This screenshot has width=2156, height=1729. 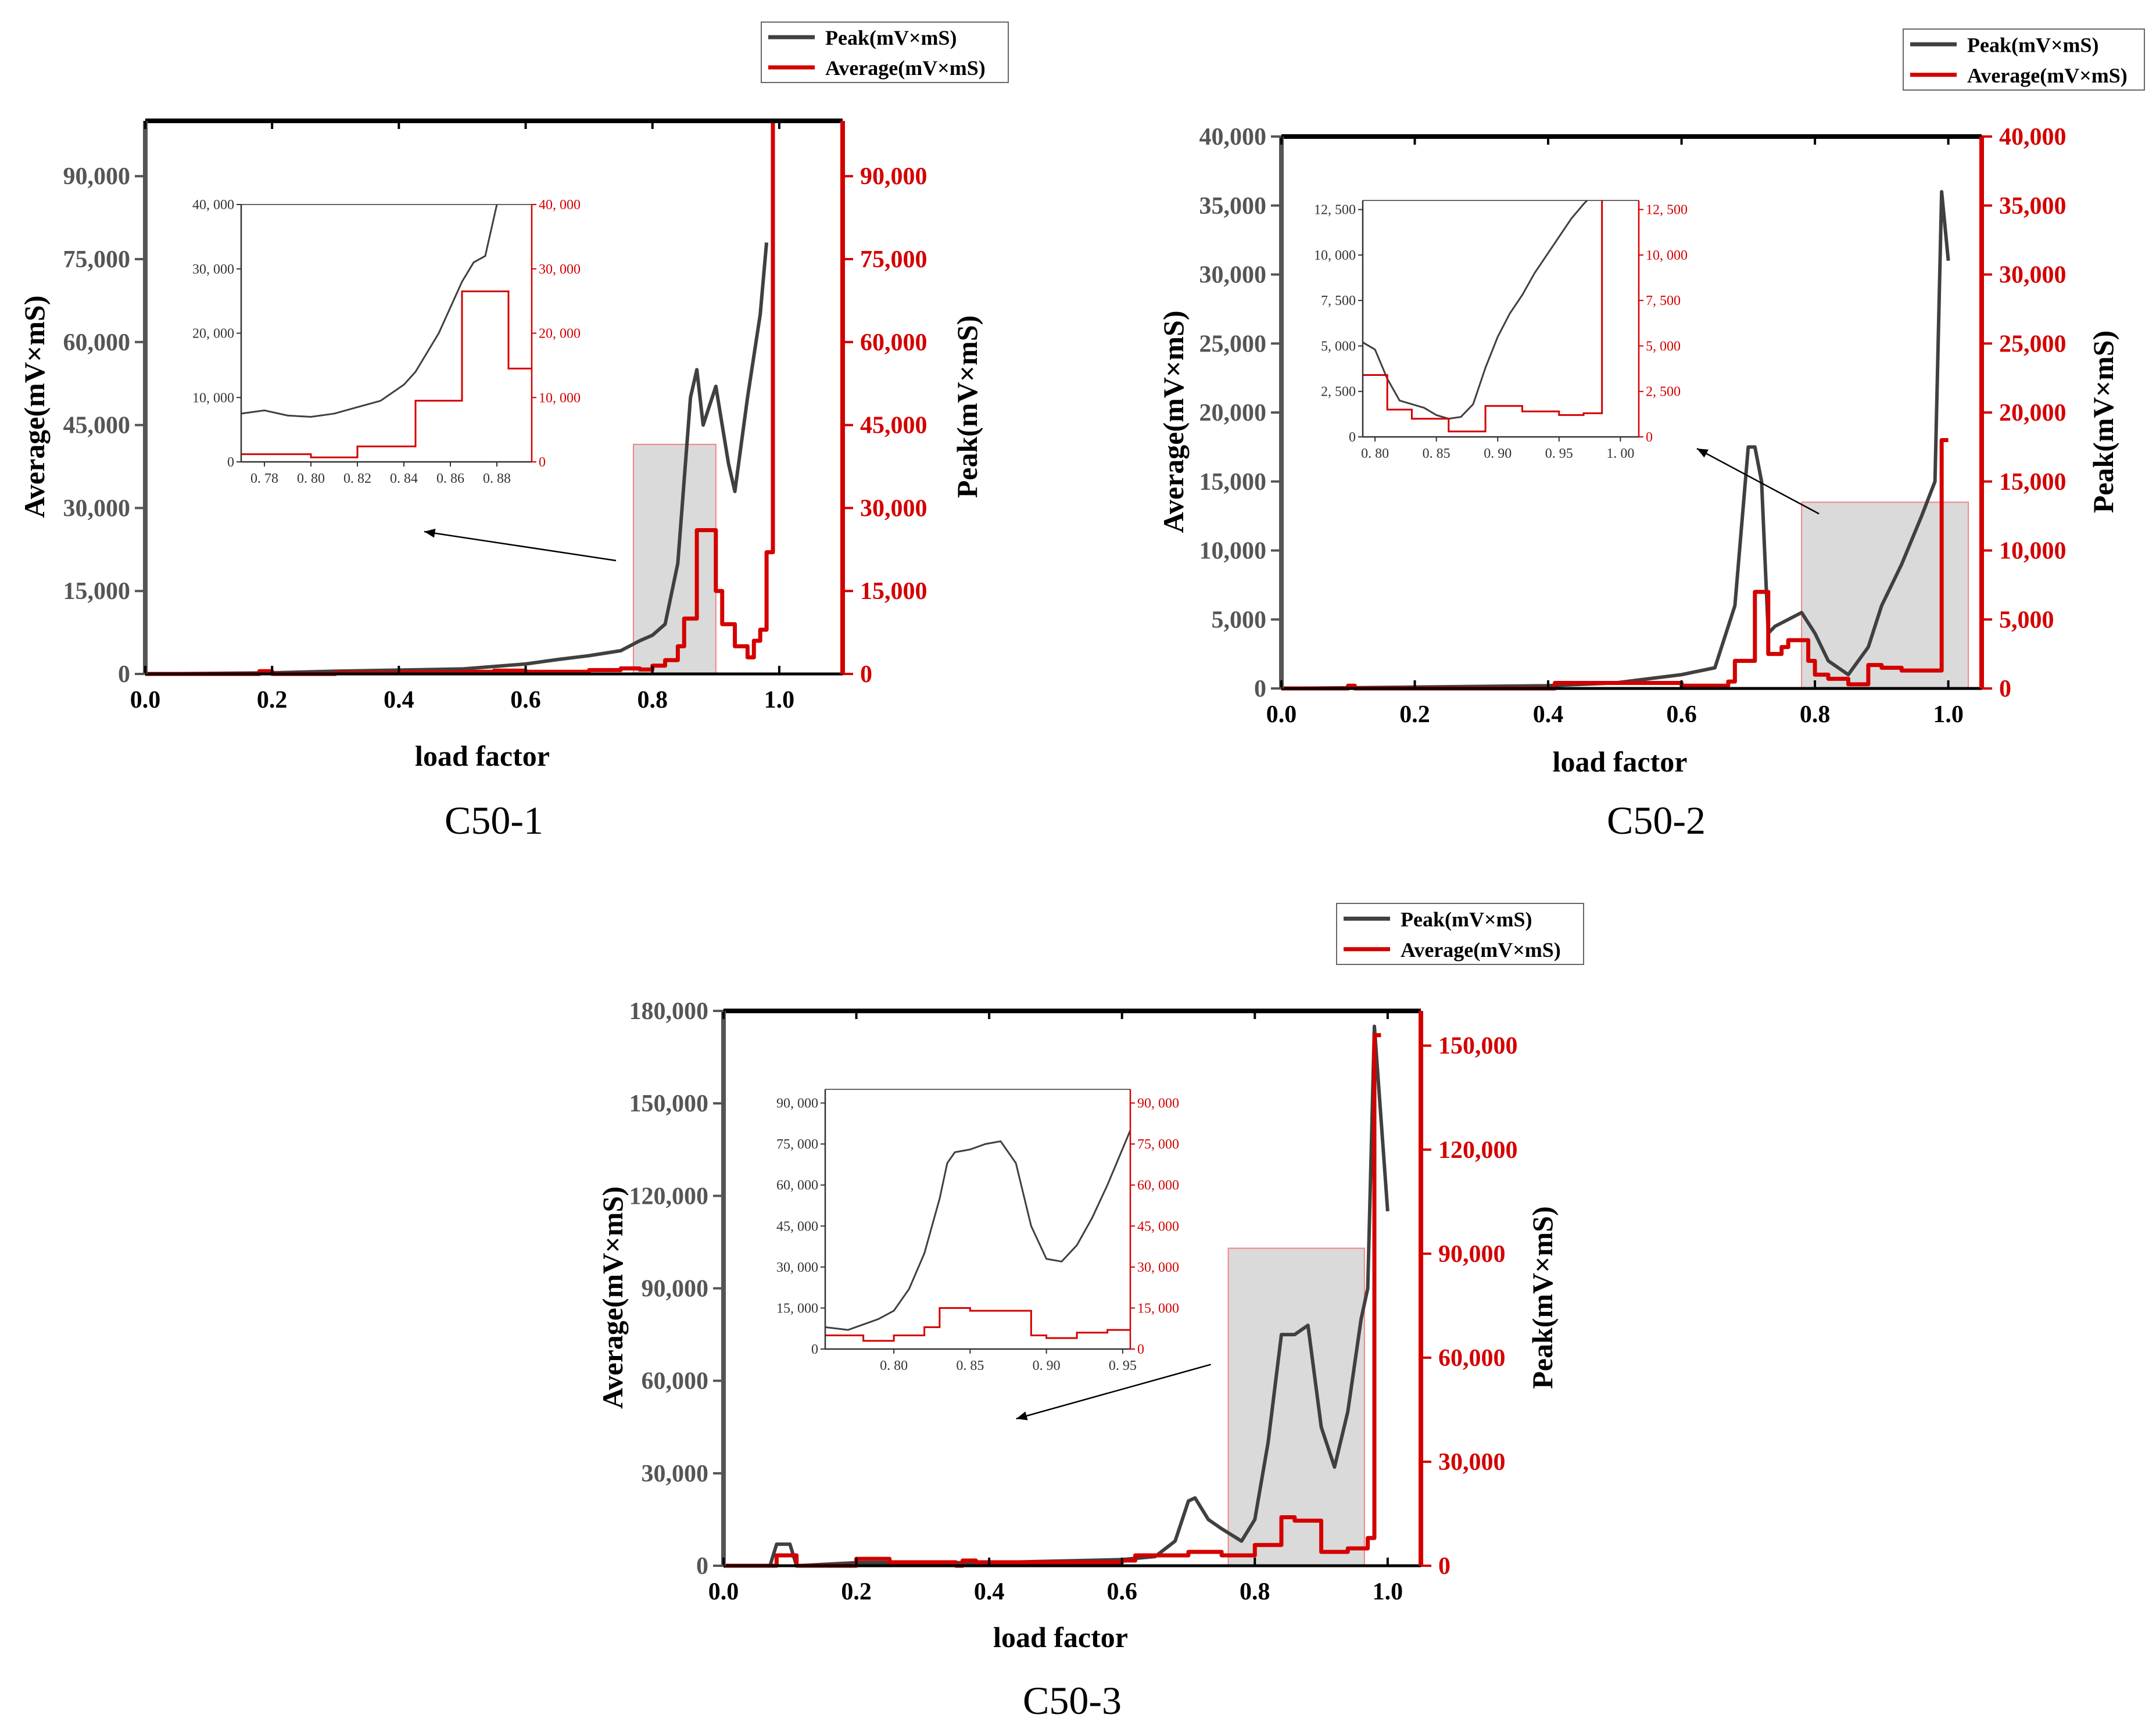 What do you see at coordinates (1478, 1150) in the screenshot?
I see `right-y-tick-label: 120,000` at bounding box center [1478, 1150].